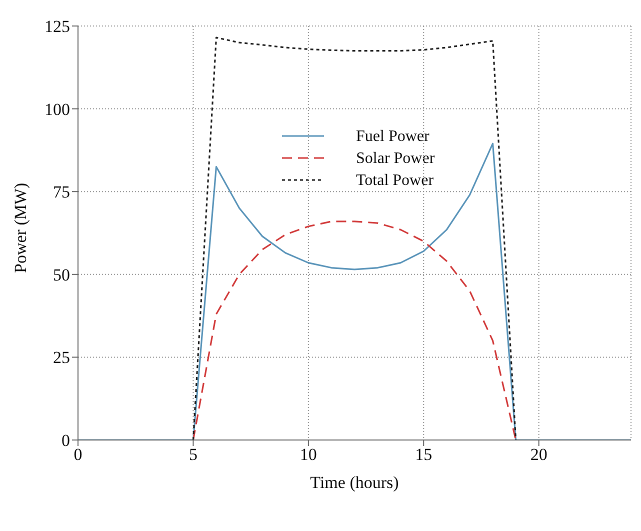 The height and width of the screenshot is (531, 641). I want to click on y-tick-label: 0, so click(66, 440).